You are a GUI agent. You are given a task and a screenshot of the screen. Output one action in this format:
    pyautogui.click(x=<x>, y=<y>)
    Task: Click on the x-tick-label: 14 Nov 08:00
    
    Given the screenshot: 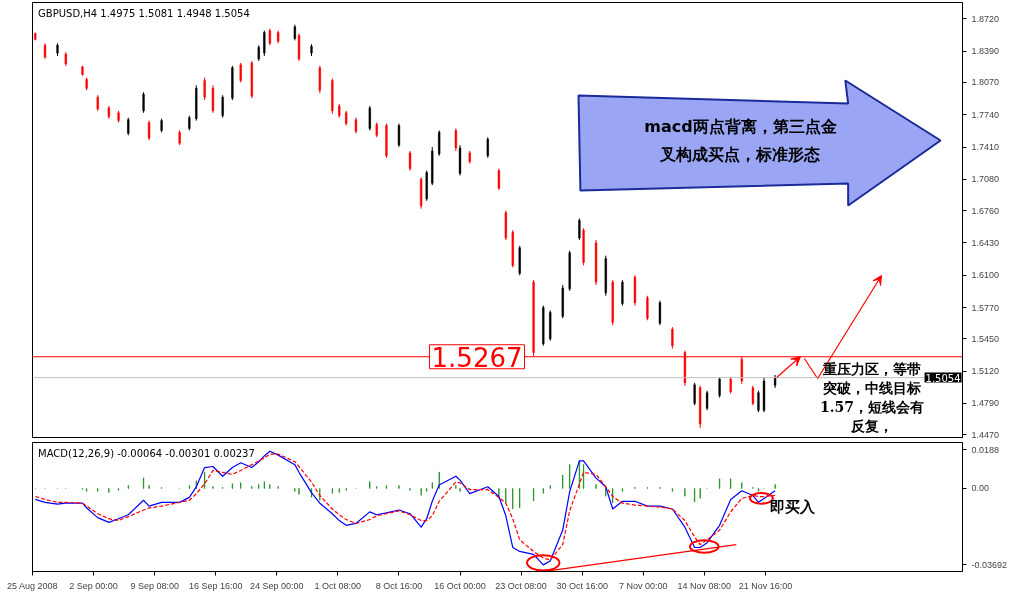 What is the action you would take?
    pyautogui.click(x=704, y=585)
    